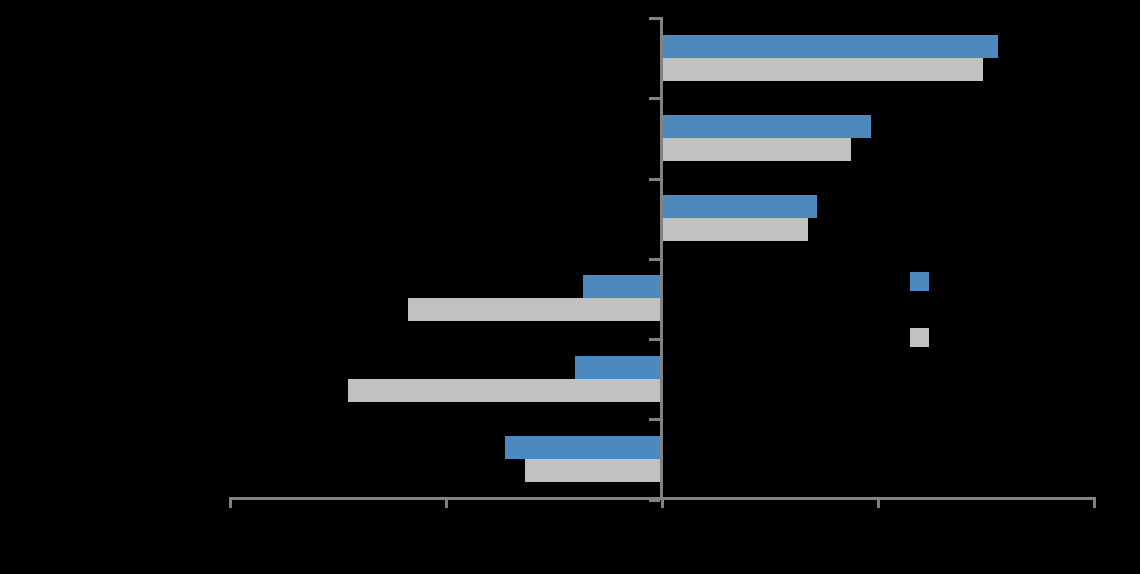 Image resolution: width=1140 pixels, height=574 pixels. Describe the element at coordinates (739, 207) in the screenshot. I see `bar-blue-row3` at that location.